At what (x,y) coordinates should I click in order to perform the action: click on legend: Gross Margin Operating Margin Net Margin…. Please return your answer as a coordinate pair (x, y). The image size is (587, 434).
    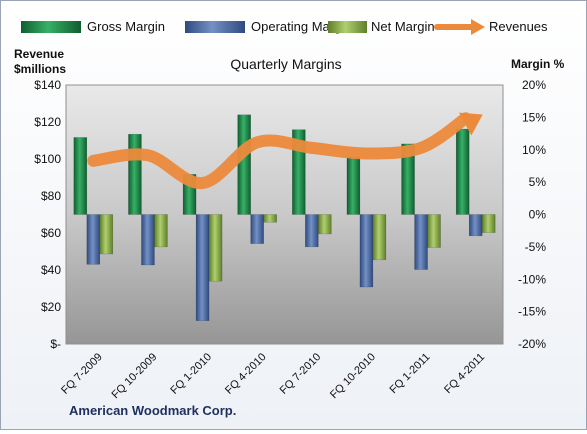
    Looking at the image, I should click on (284, 27).